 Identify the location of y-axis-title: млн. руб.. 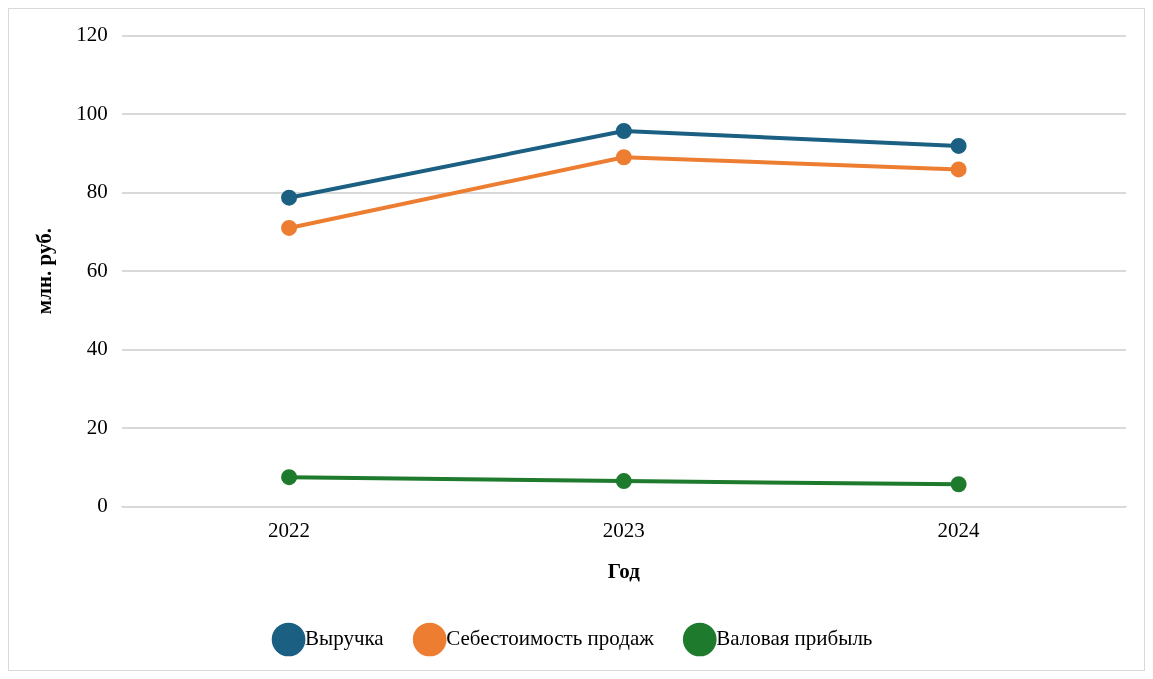
(44, 271).